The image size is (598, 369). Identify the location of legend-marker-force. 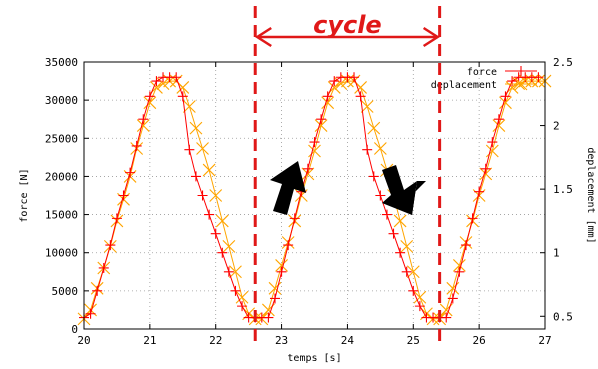
(521, 71).